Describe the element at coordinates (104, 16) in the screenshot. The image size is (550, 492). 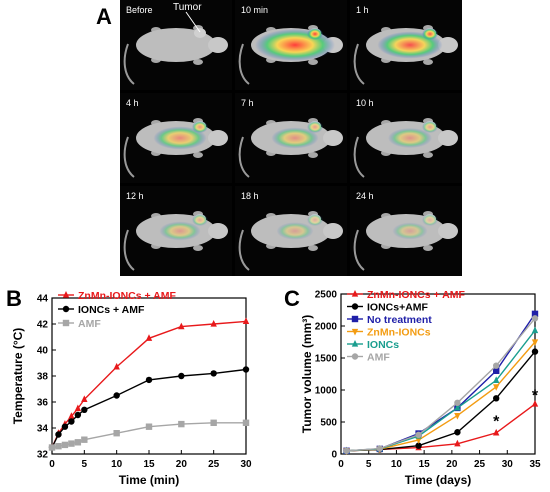
I see `panel-label-a: A` at that location.